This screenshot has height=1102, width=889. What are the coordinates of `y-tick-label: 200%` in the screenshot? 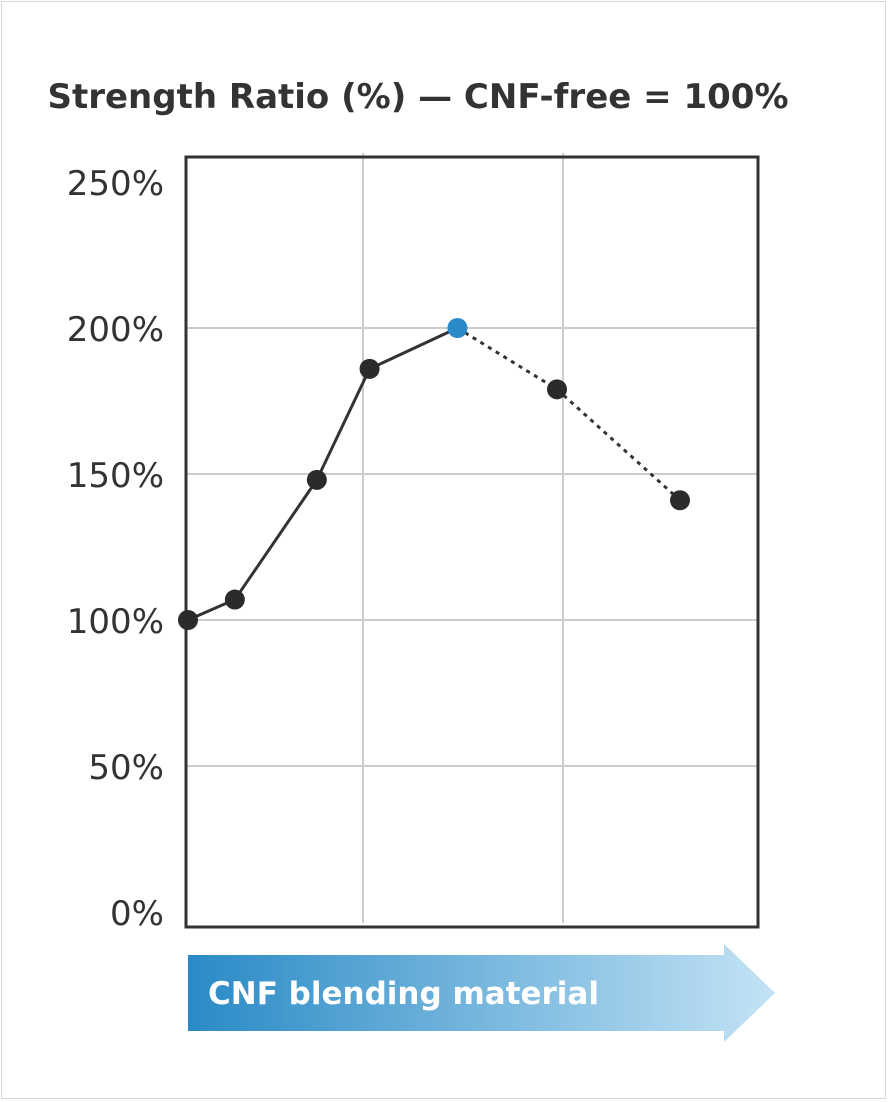 It's located at (115, 330).